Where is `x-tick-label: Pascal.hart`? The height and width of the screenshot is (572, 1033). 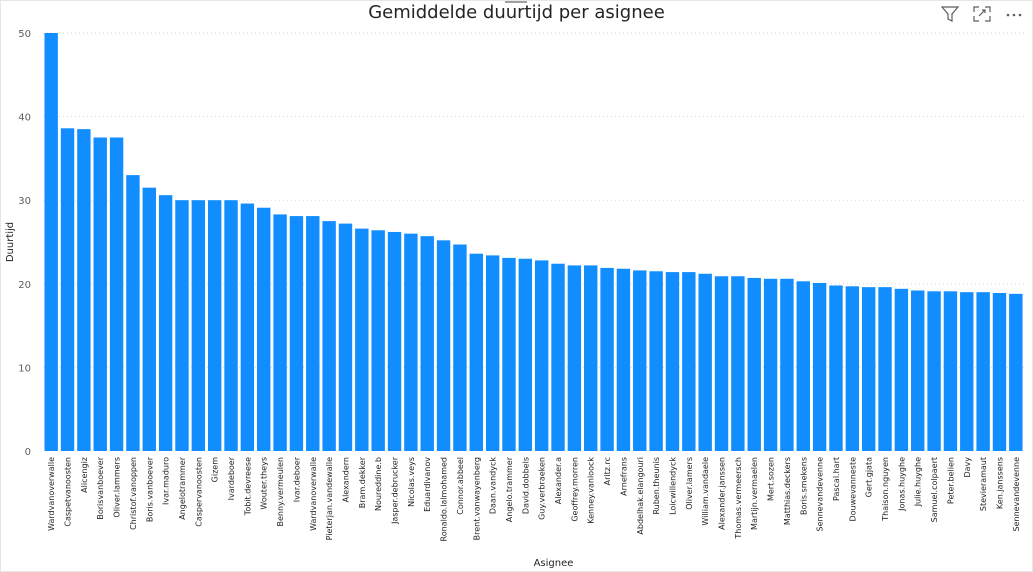
x-tick-label: Pascal.hart is located at coordinates (836, 479).